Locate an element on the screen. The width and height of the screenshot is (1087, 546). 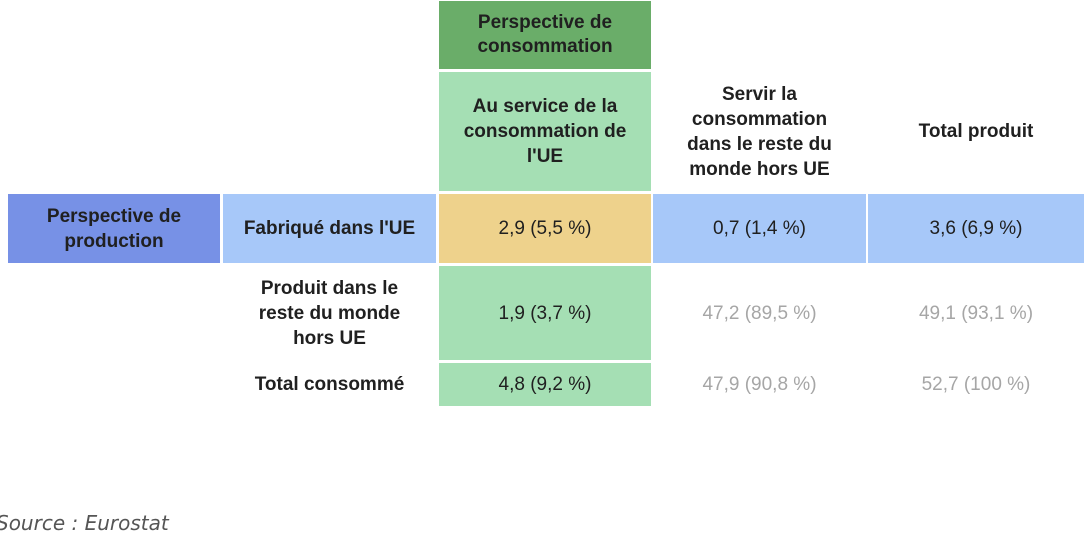
production-perspective-label: Perspective de production is located at coordinates (114, 228).